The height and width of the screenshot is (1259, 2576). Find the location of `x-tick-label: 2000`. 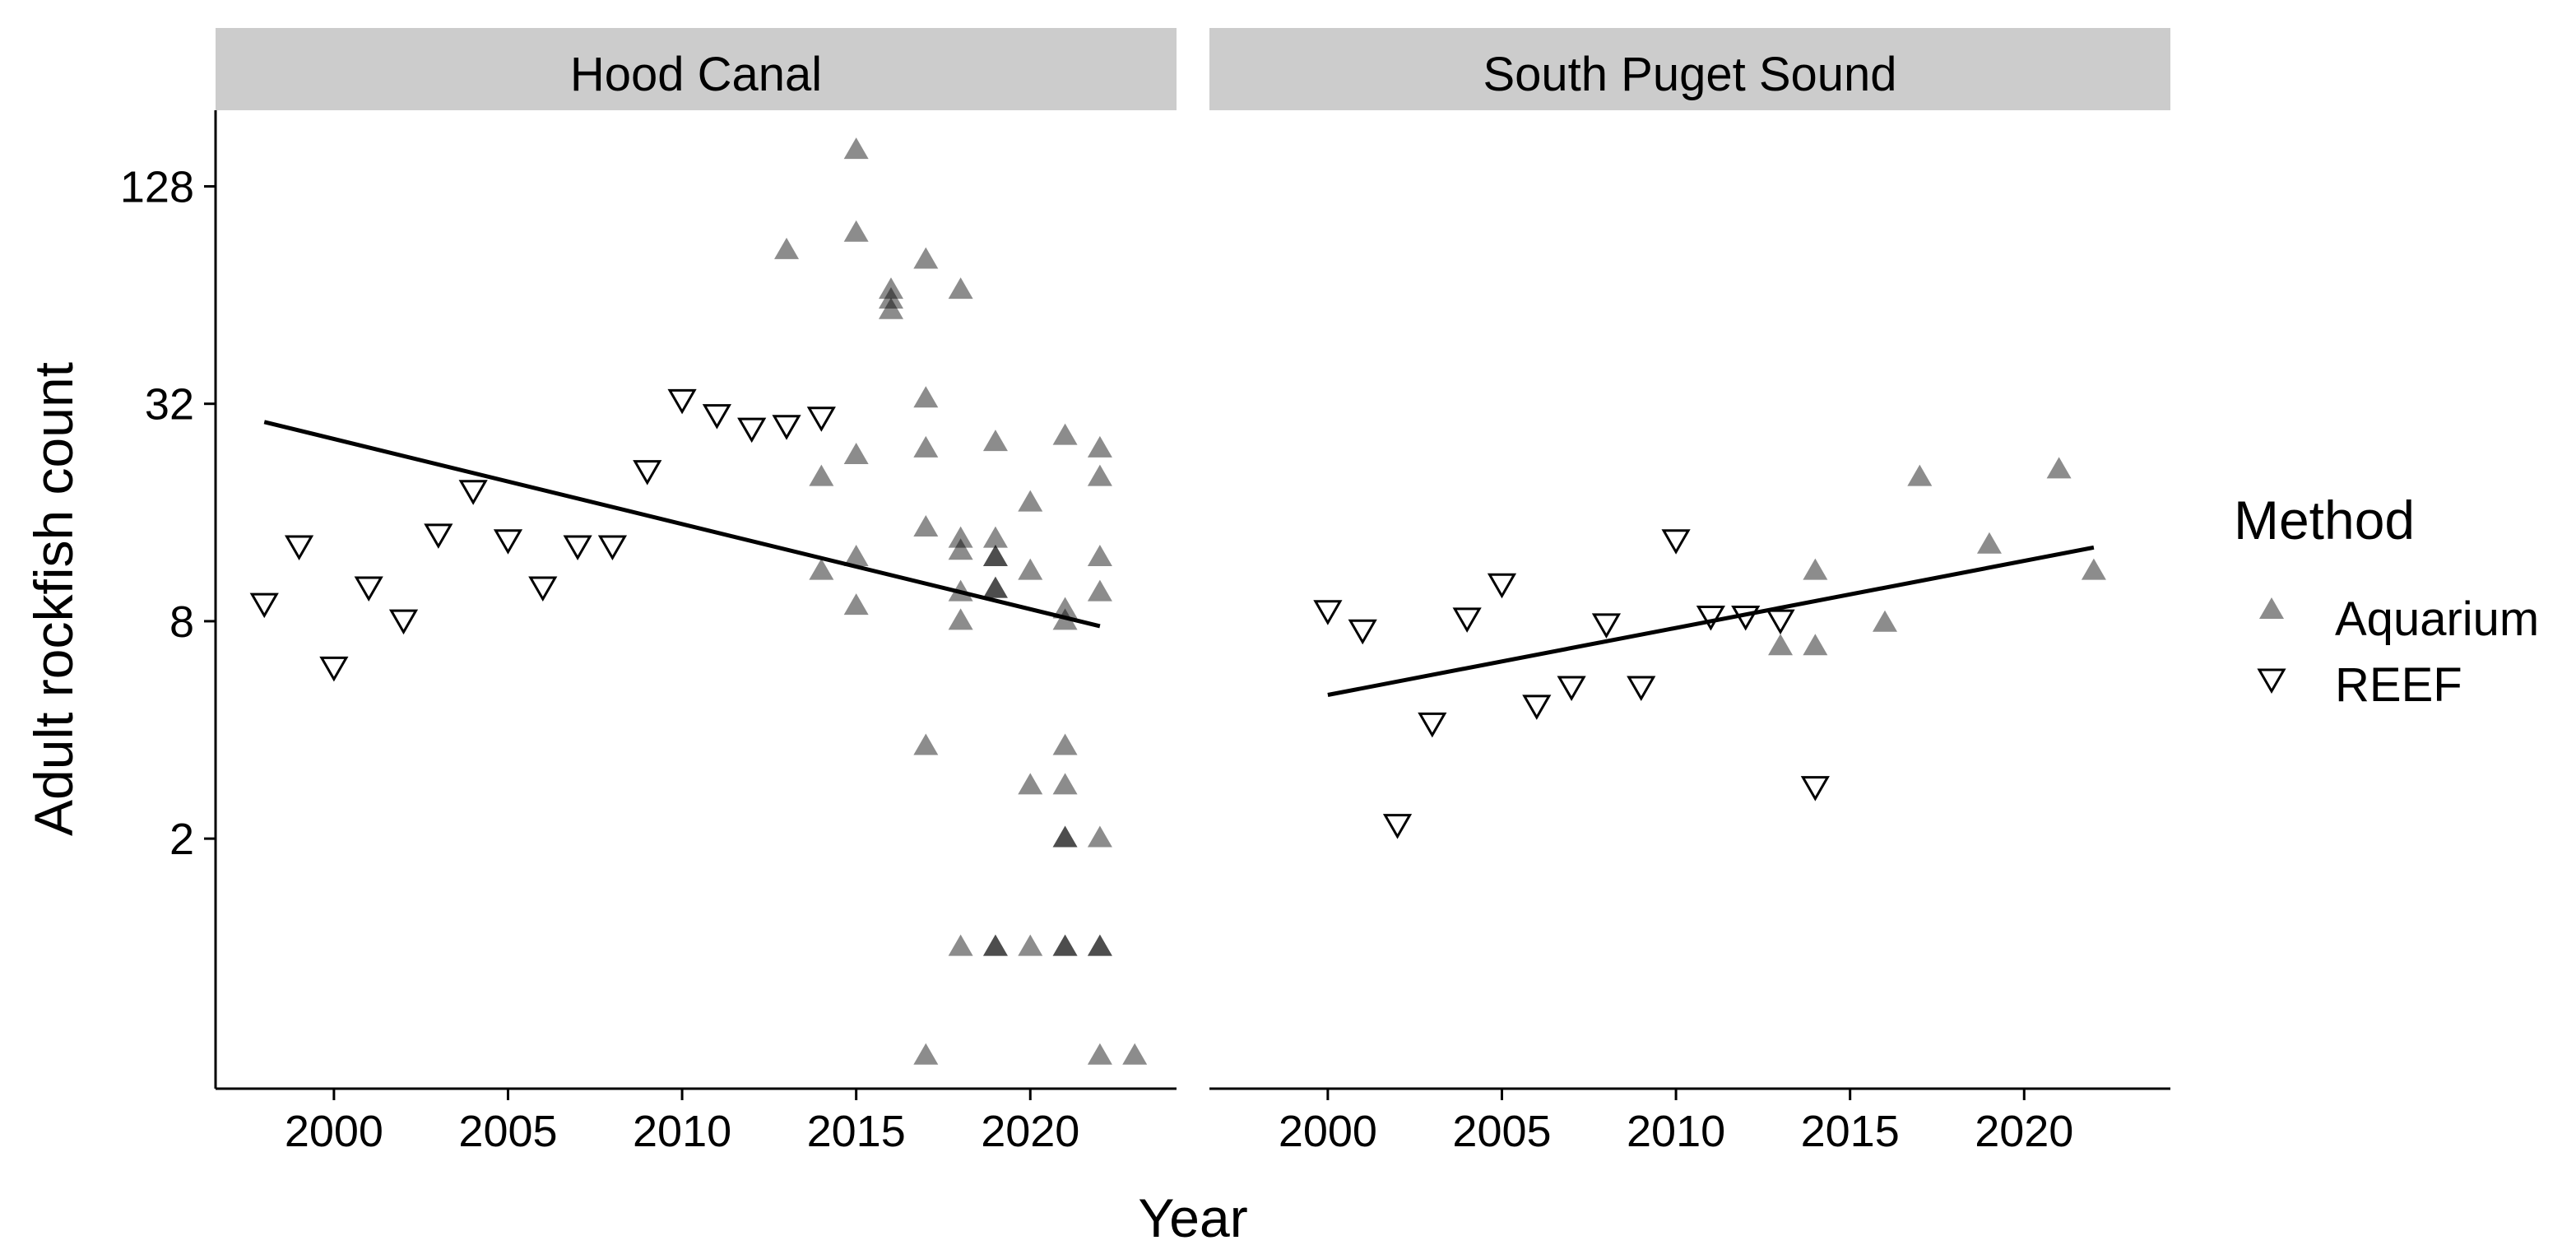

x-tick-label: 2000 is located at coordinates (1328, 1131).